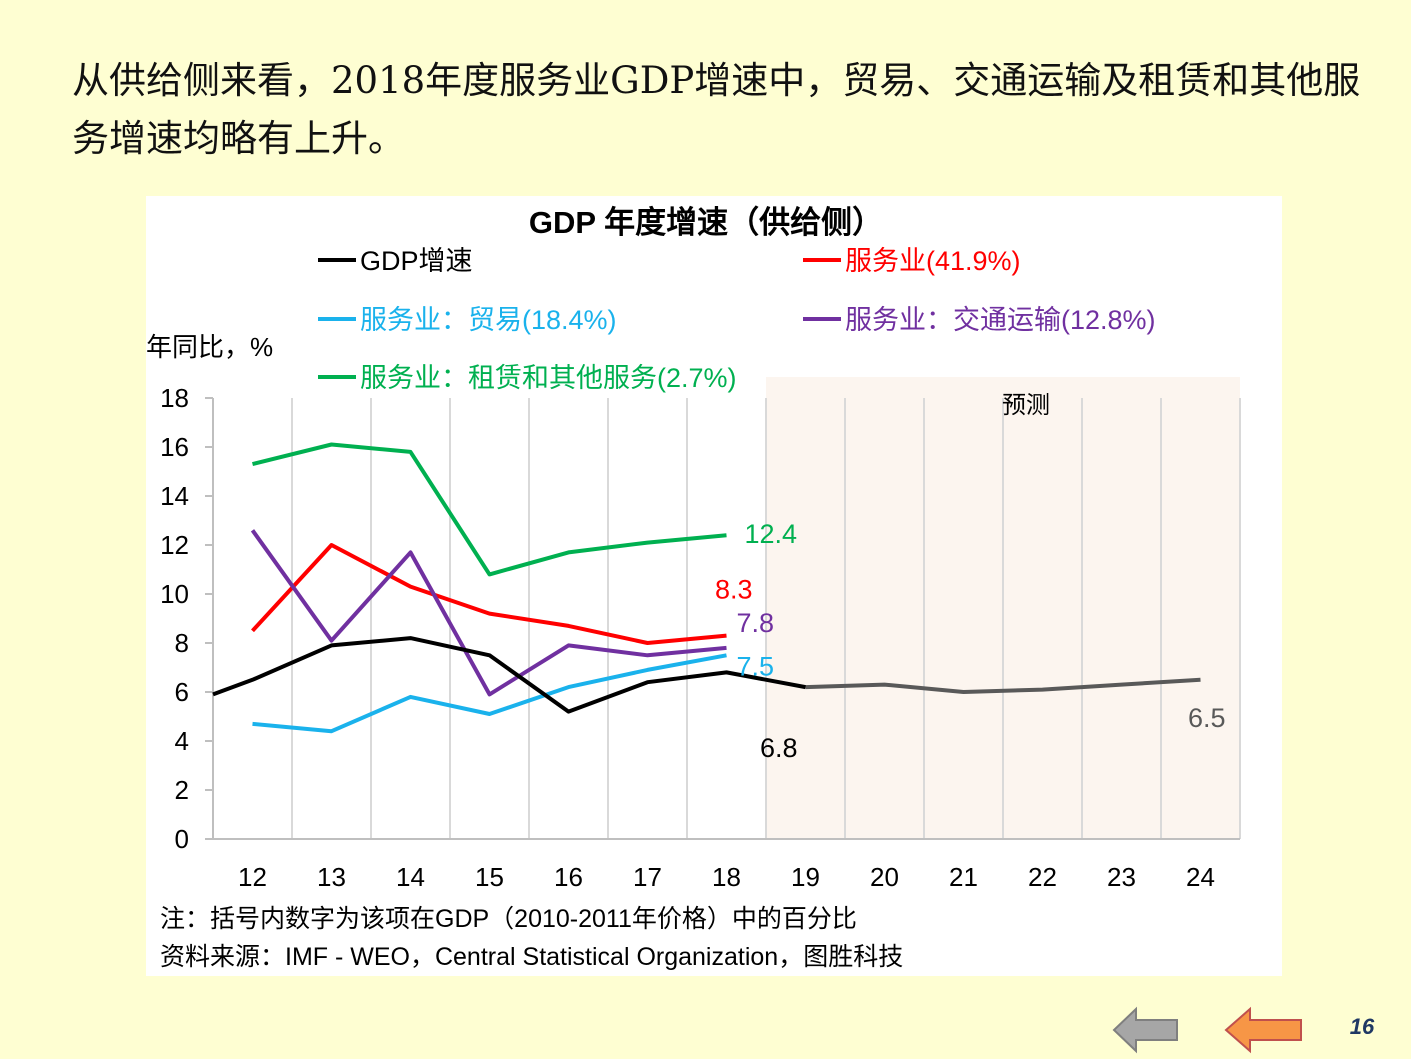  I want to click on x-tick-label: 17, so click(647, 877).